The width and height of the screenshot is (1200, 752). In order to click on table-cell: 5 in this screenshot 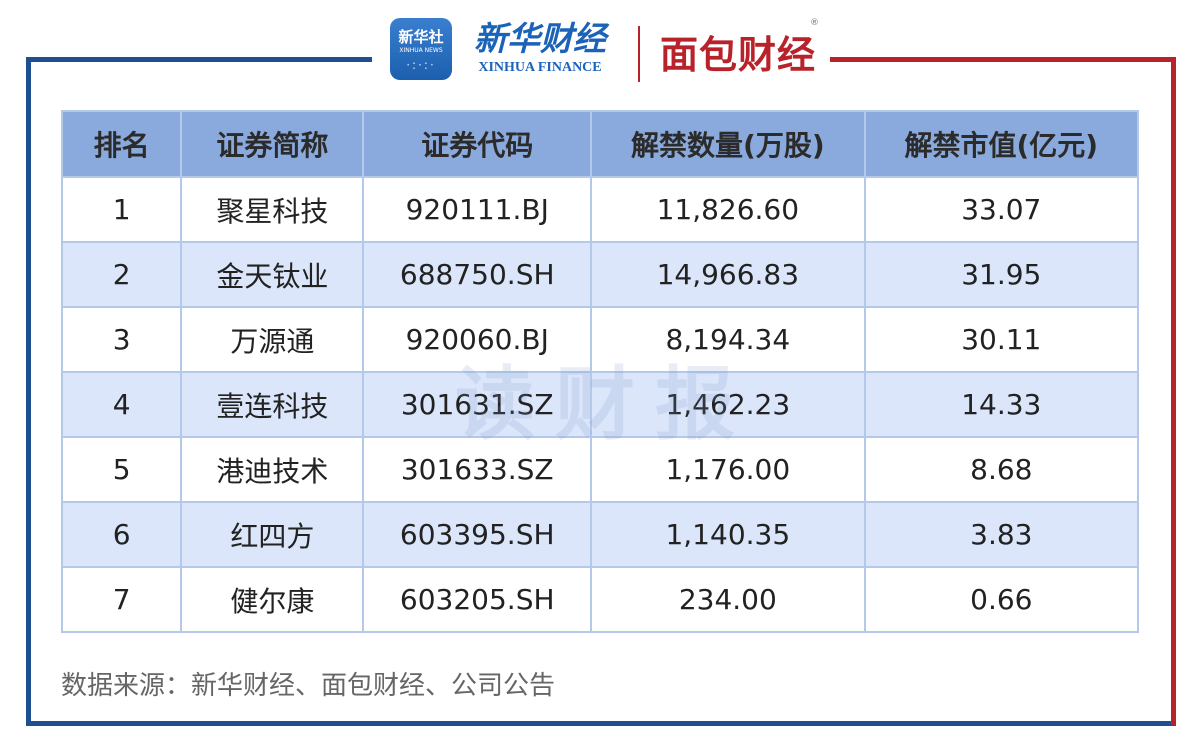, I will do `click(121, 469)`.